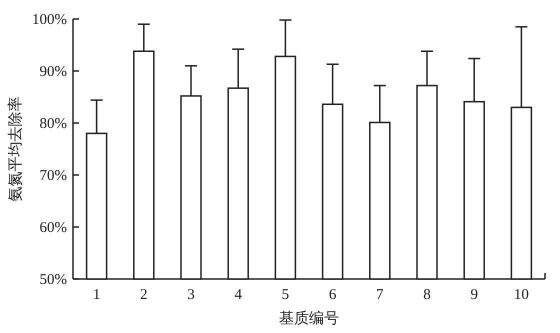  I want to click on y-tick-label: 70%, so click(53, 176).